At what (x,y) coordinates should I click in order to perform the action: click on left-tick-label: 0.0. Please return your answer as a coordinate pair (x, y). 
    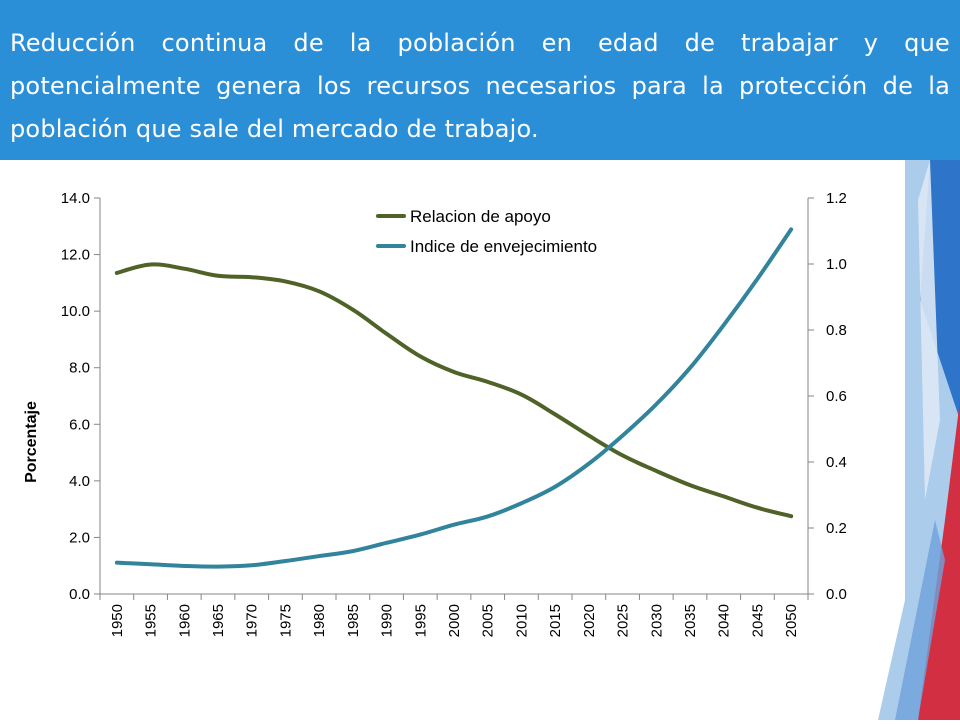
    Looking at the image, I should click on (79, 594).